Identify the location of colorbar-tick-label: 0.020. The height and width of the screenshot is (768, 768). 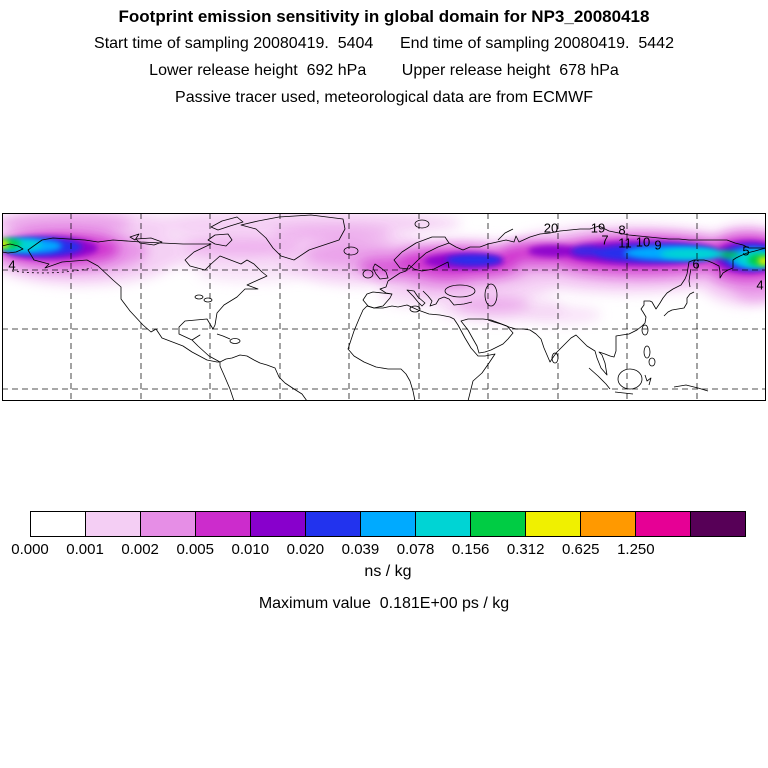
(305, 549).